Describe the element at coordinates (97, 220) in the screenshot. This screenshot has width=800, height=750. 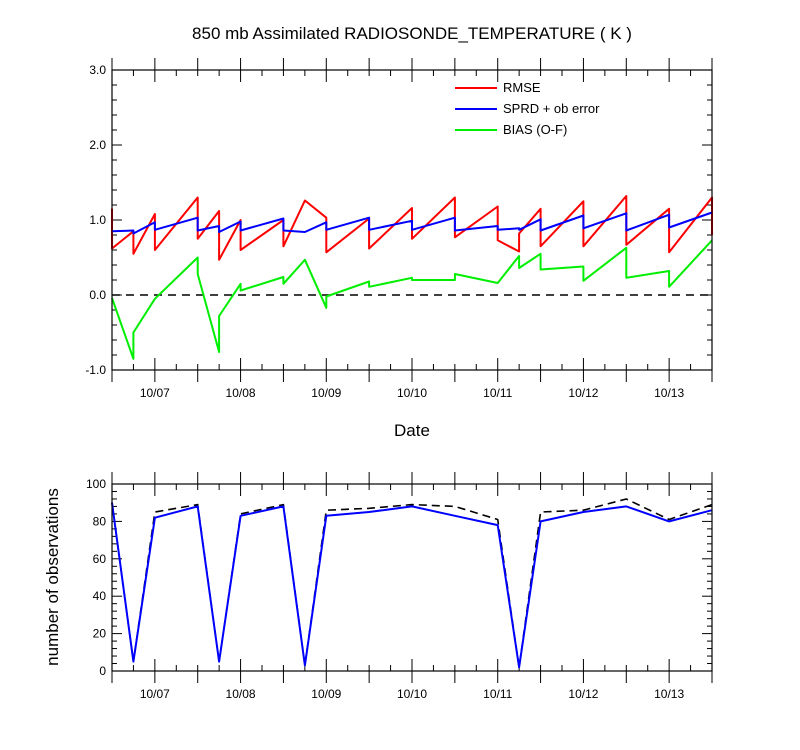
I see `y-tick-label: 1.0` at that location.